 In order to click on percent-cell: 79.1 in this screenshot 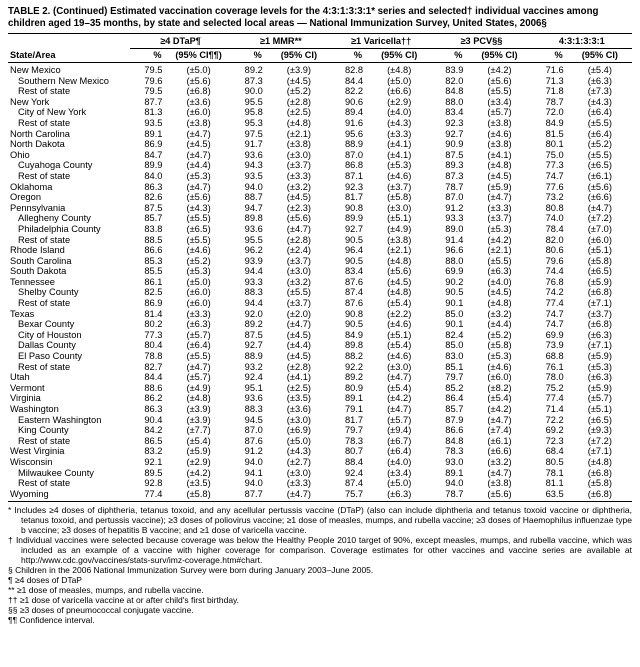, I will do `click(354, 409)`.